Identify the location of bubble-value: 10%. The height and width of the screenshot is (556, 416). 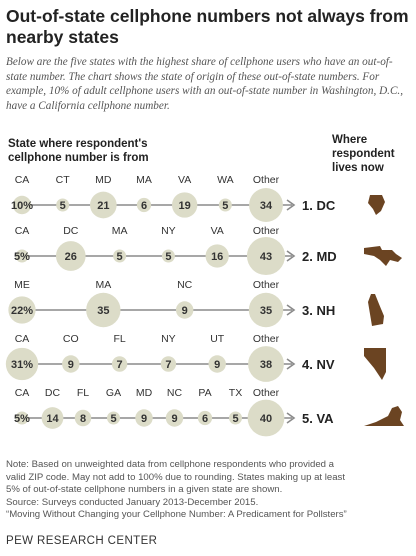
(22, 206).